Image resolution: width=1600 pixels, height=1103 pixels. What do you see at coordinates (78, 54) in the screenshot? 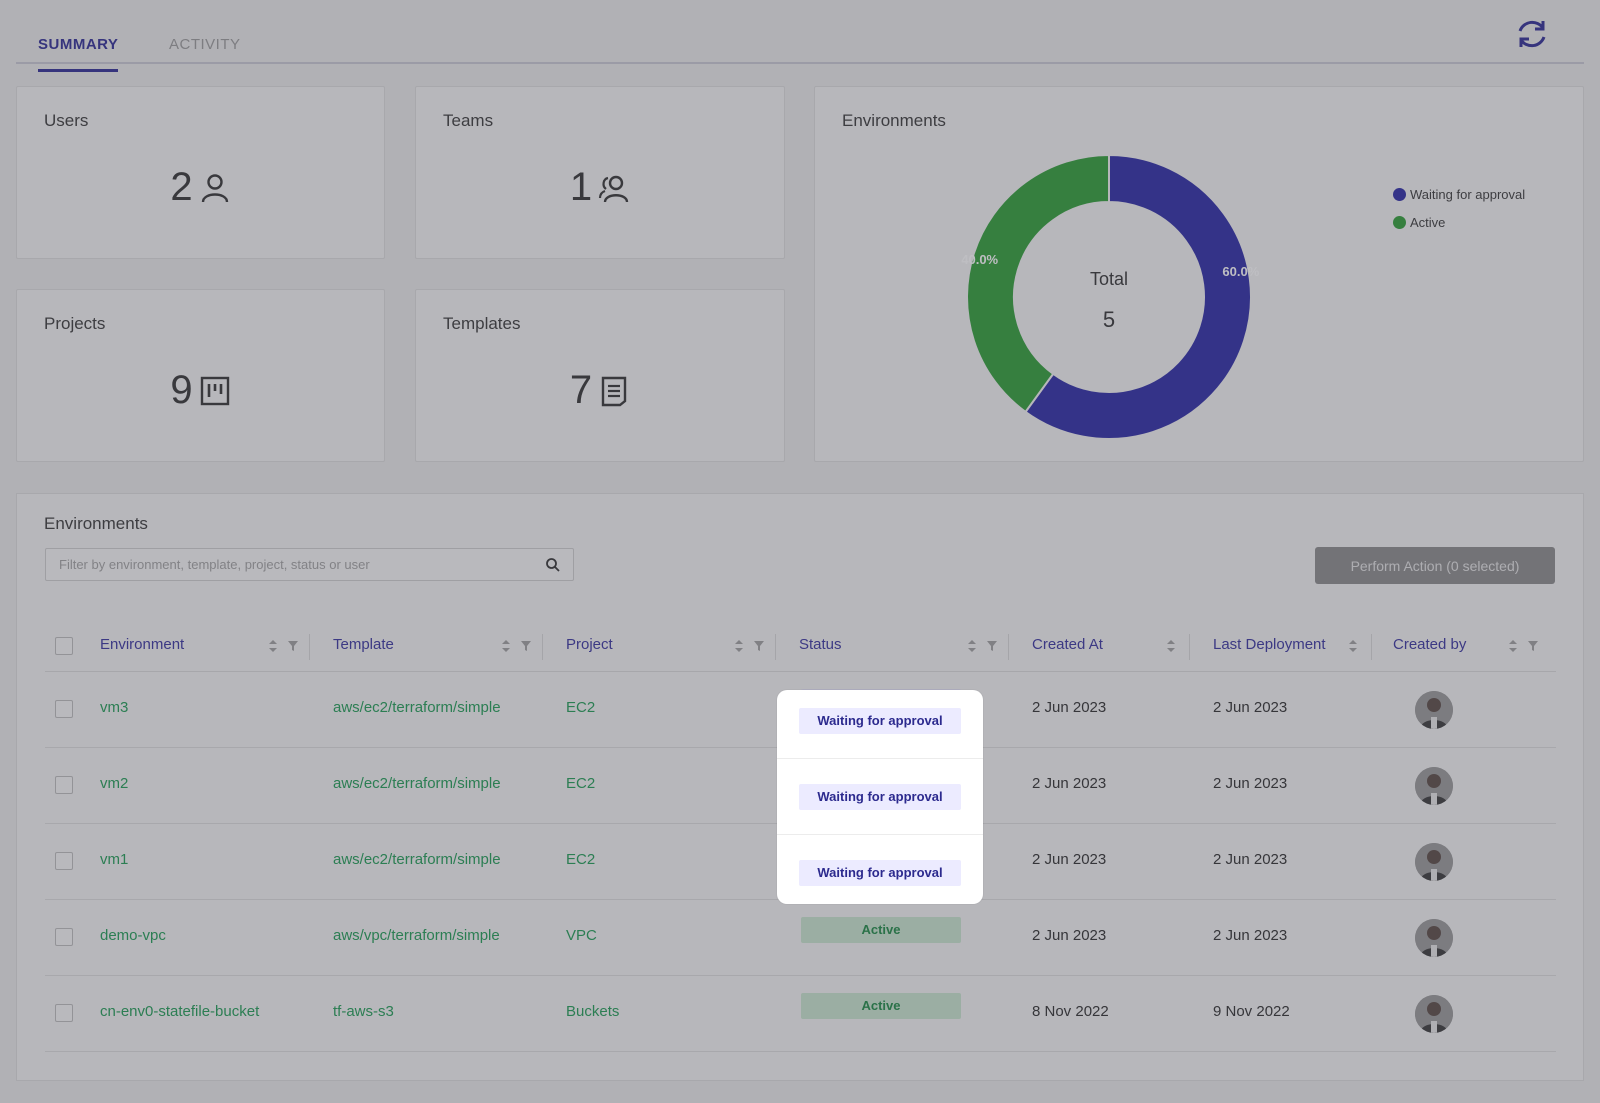
I see `tab-summary: SUMMARY` at bounding box center [78, 54].